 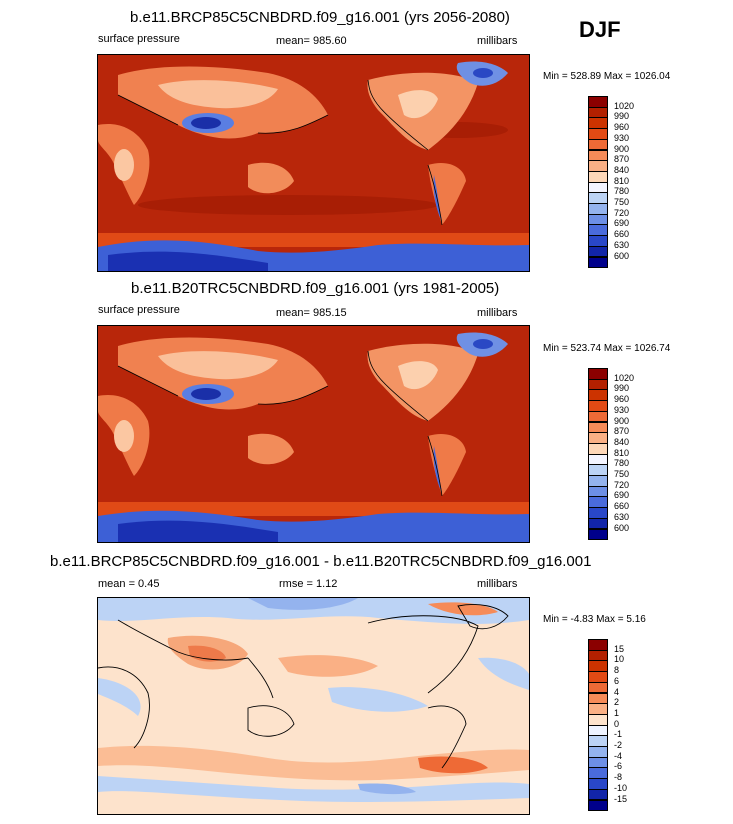 What do you see at coordinates (313, 611) in the screenshot?
I see `arctic-negative` at bounding box center [313, 611].